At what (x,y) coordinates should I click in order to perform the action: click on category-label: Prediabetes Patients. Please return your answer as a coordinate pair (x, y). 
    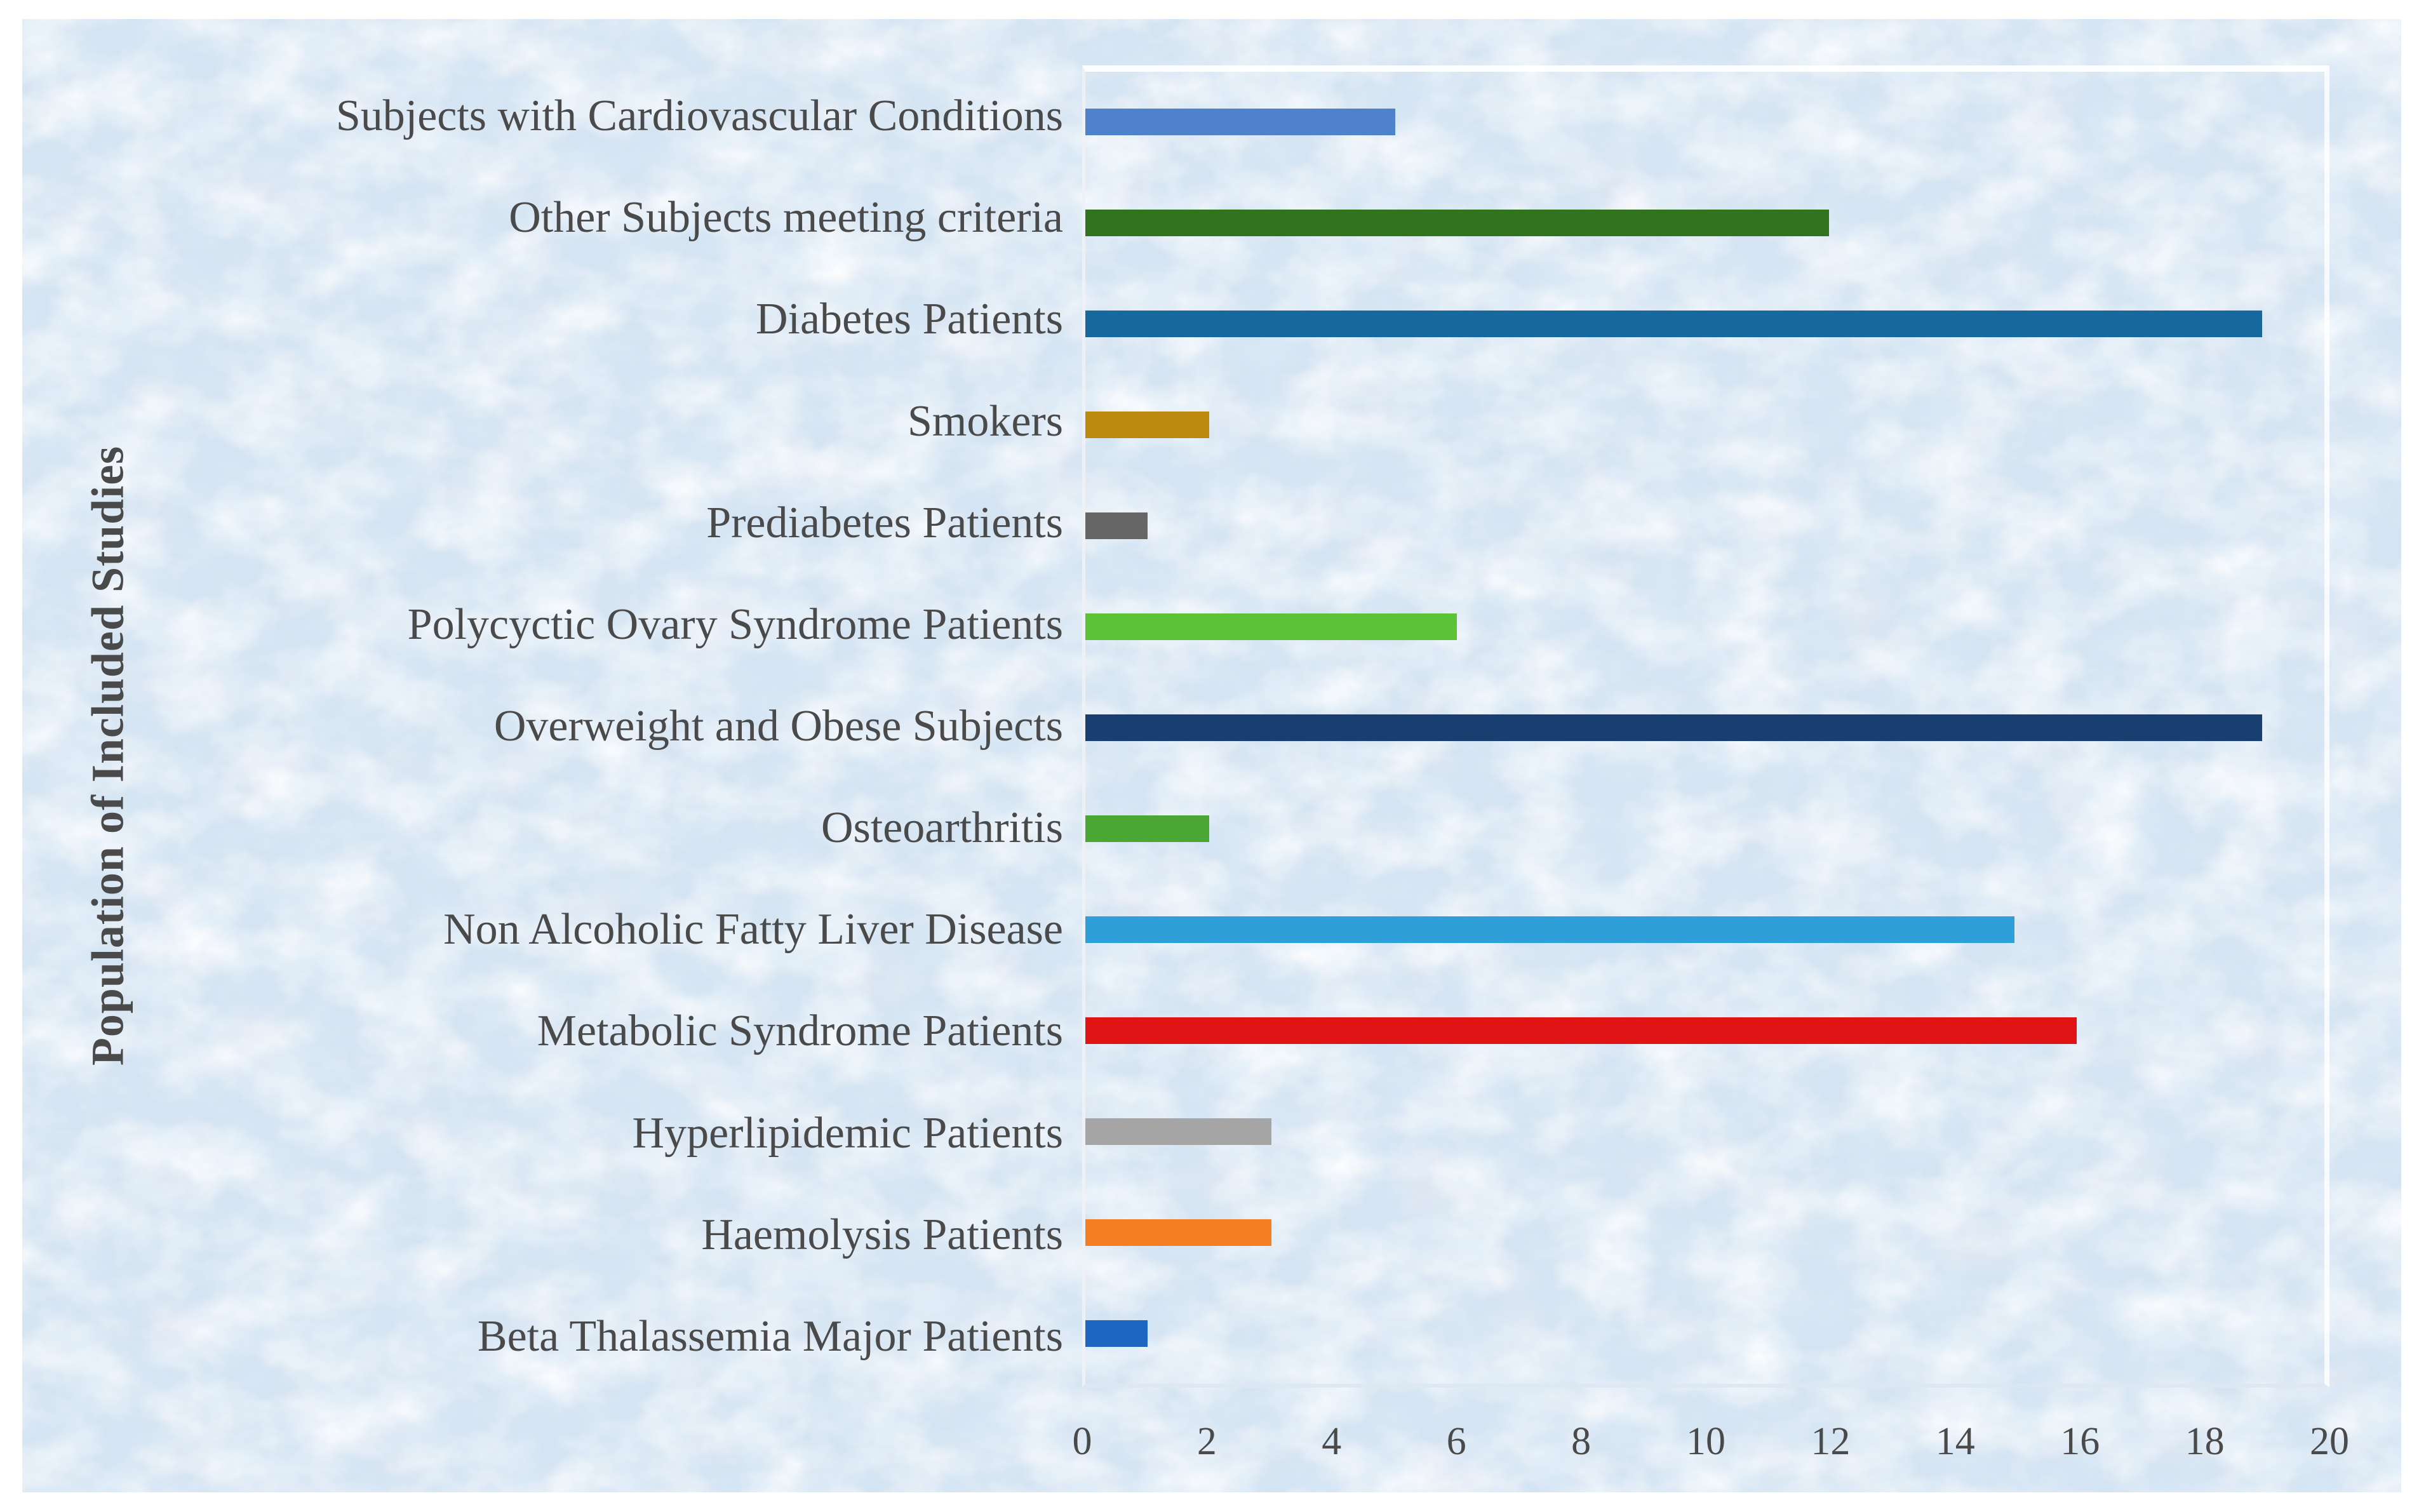
    Looking at the image, I should click on (884, 522).